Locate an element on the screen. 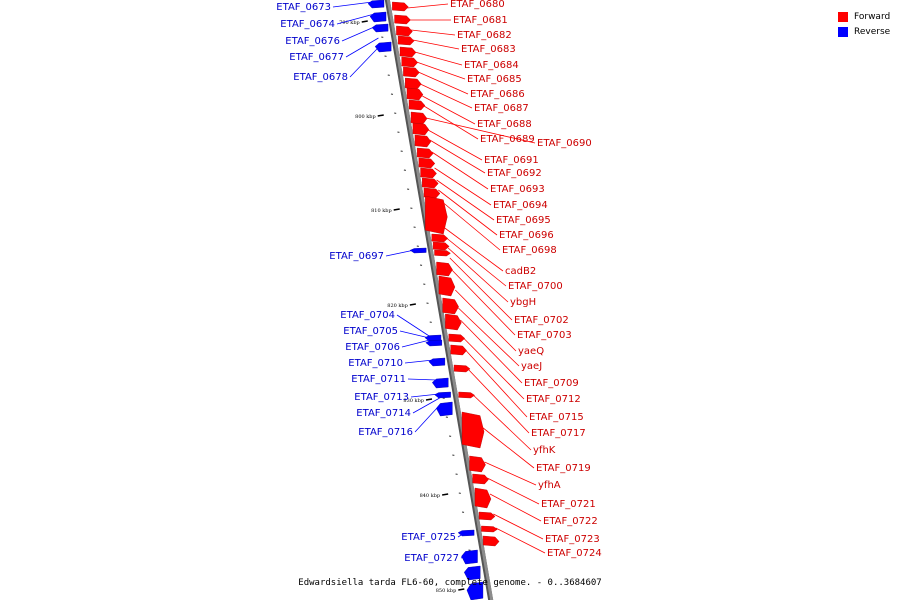 The image size is (900, 600). reverse-gene-label: ETAF_0678 is located at coordinates (320, 77).